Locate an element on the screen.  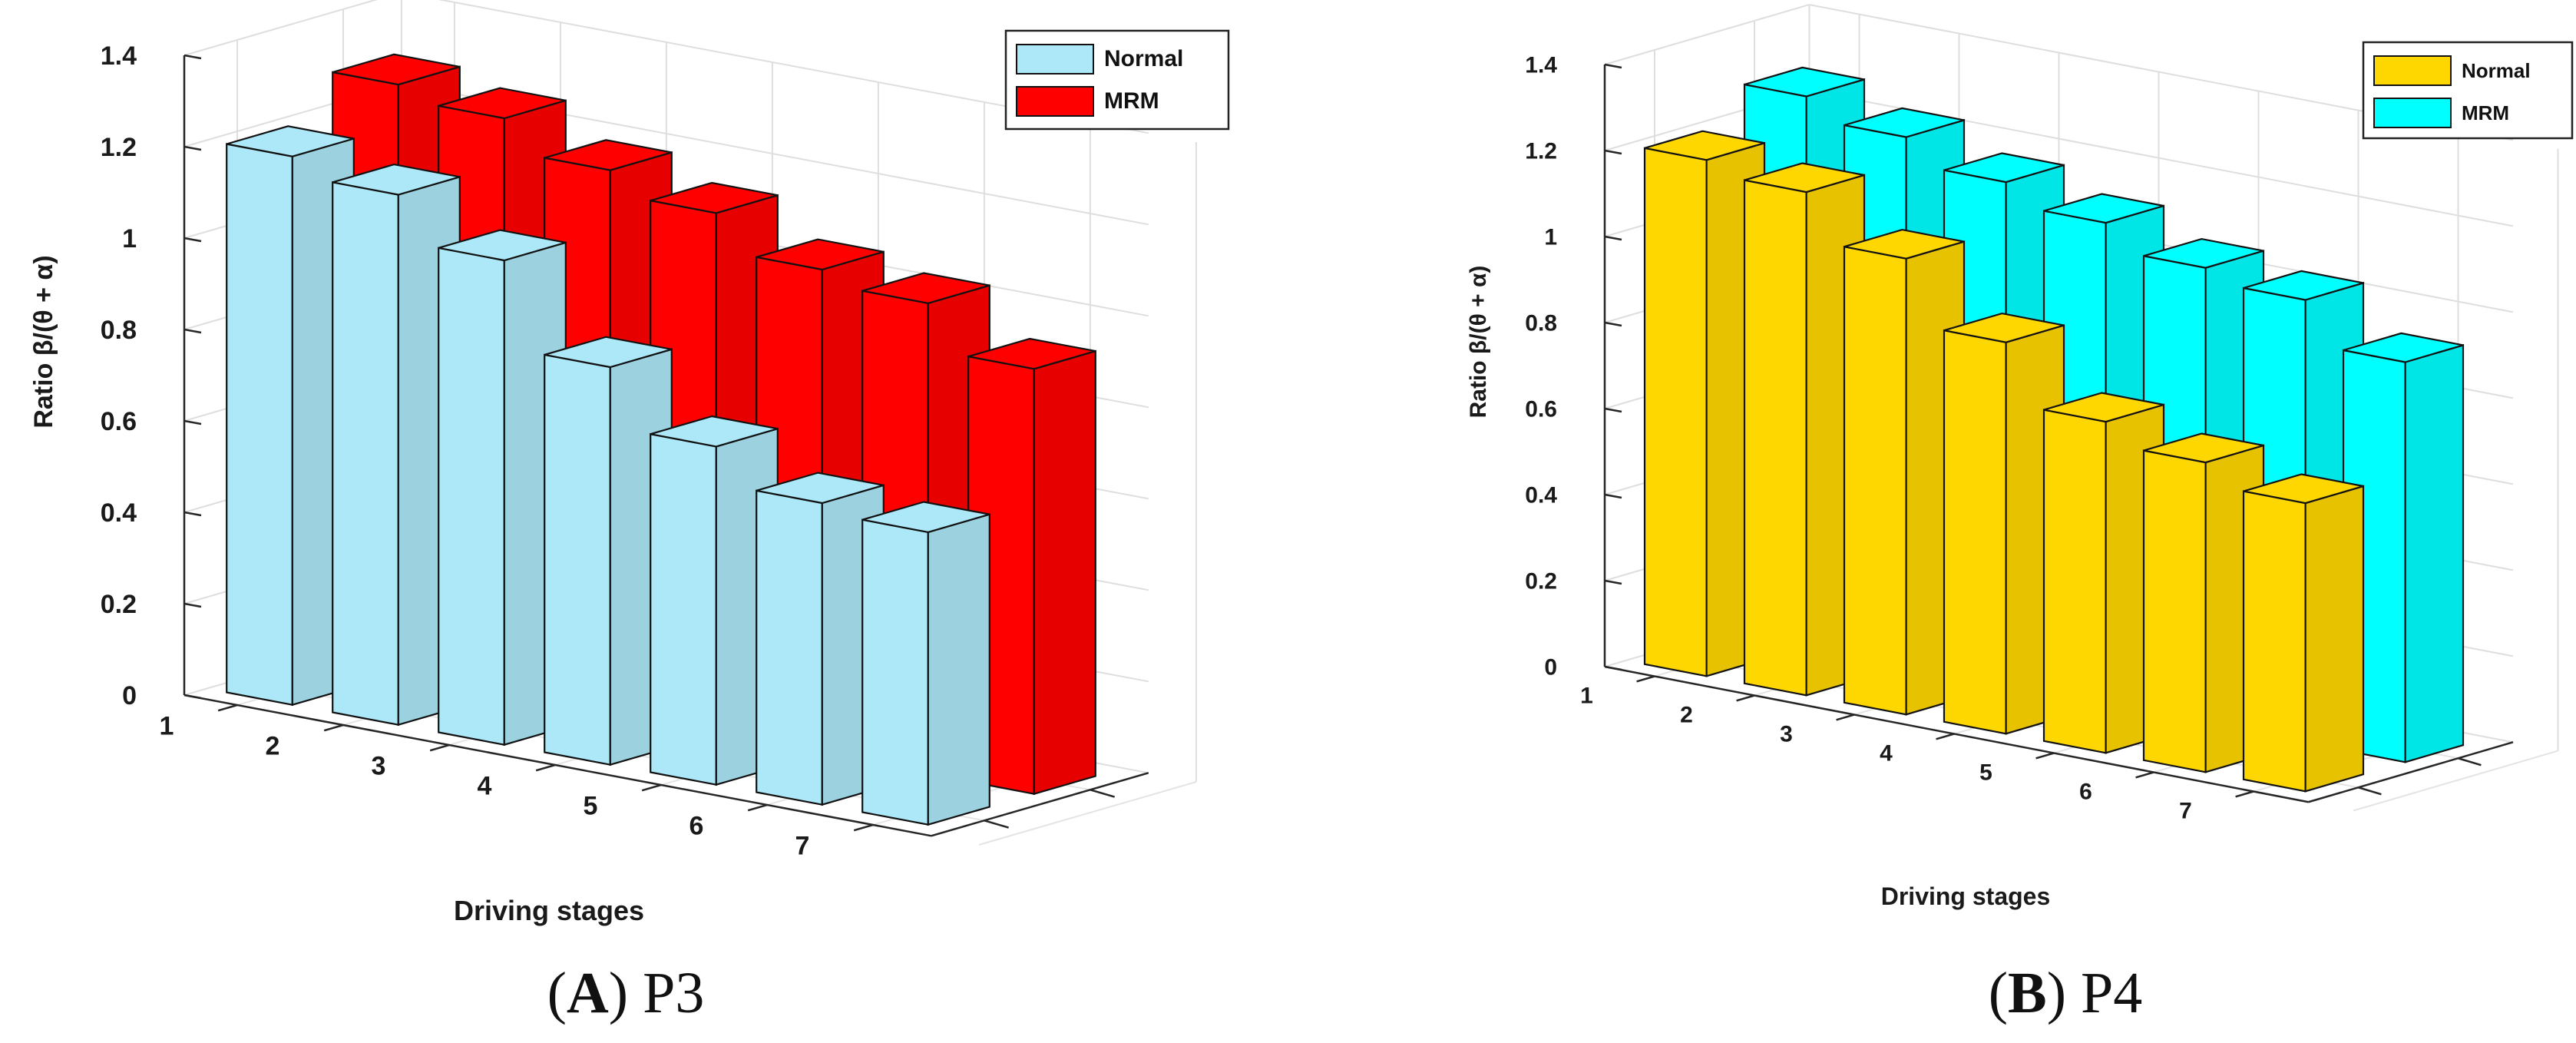
y-tick-label: 0.6 is located at coordinates (119, 421).